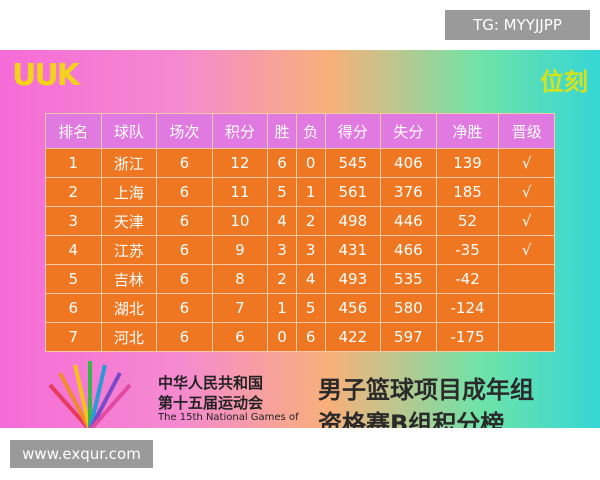 This screenshot has width=600, height=480. I want to click on table-cell: -35, so click(467, 250).